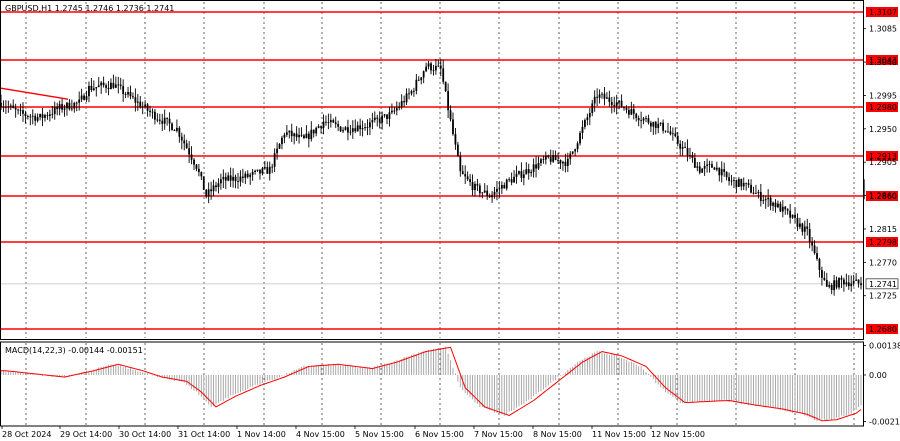 The width and height of the screenshot is (900, 441). What do you see at coordinates (86, 434) in the screenshot?
I see `time-tick-label: 29 Oct 14:00` at bounding box center [86, 434].